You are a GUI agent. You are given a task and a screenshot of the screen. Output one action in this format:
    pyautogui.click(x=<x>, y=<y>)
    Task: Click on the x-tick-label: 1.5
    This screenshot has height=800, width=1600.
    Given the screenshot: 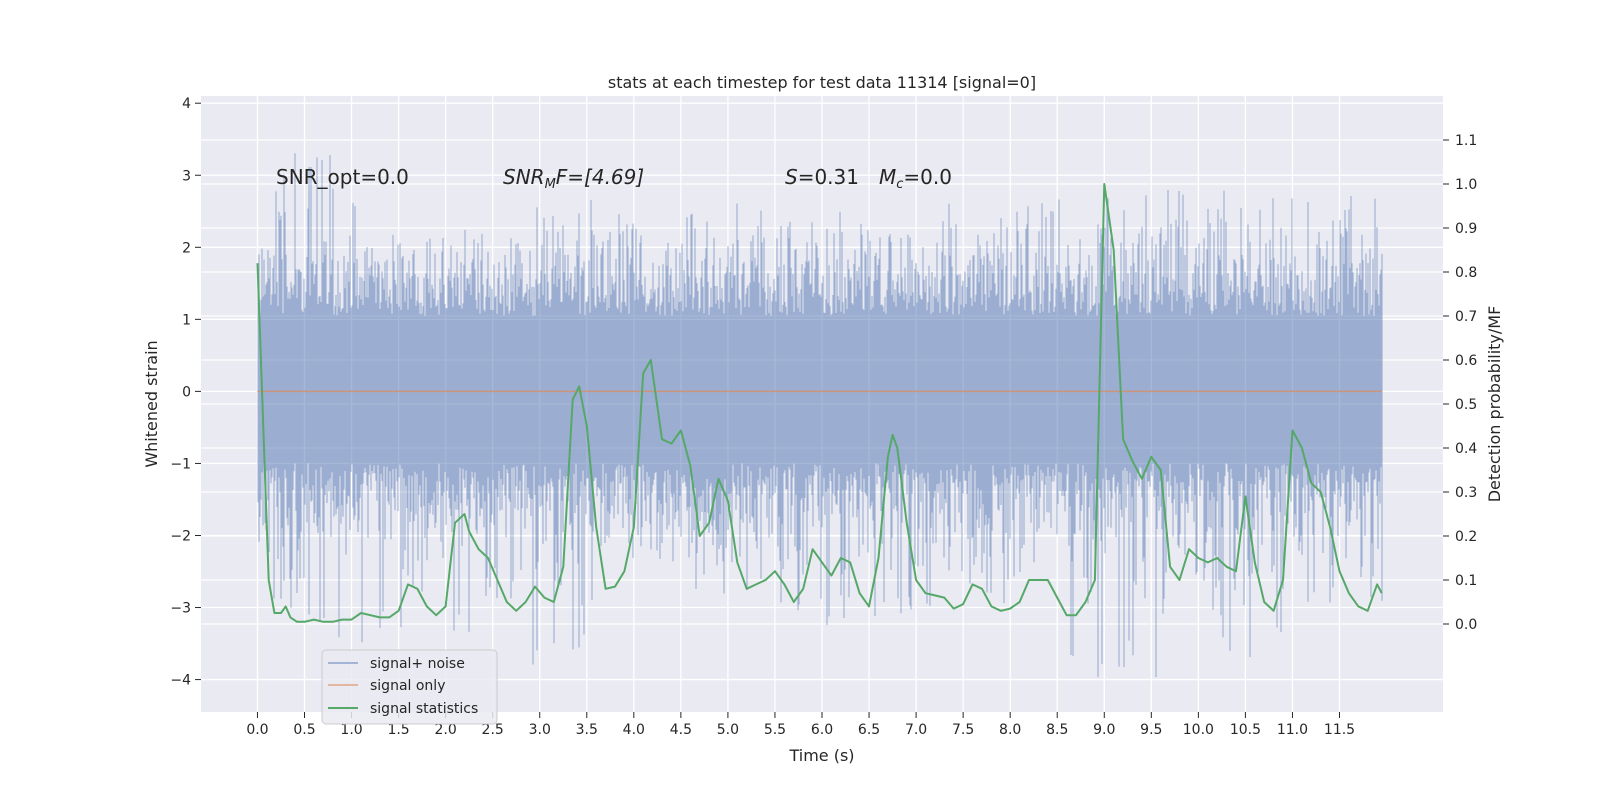 What is the action you would take?
    pyautogui.click(x=398, y=730)
    